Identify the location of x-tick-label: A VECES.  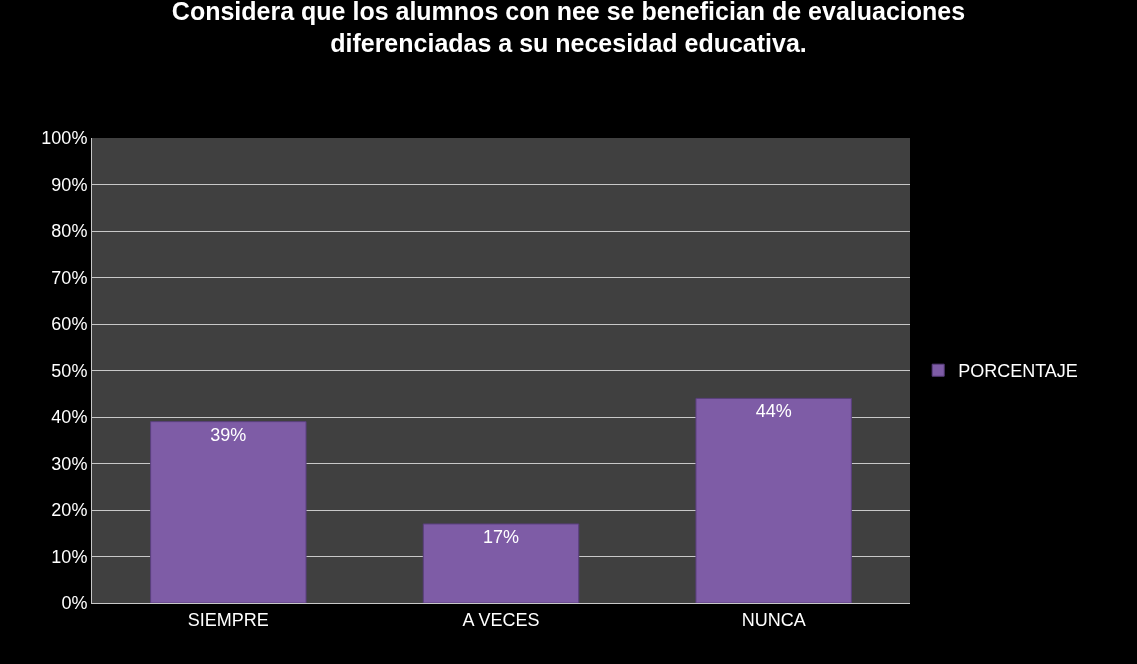
(501, 619).